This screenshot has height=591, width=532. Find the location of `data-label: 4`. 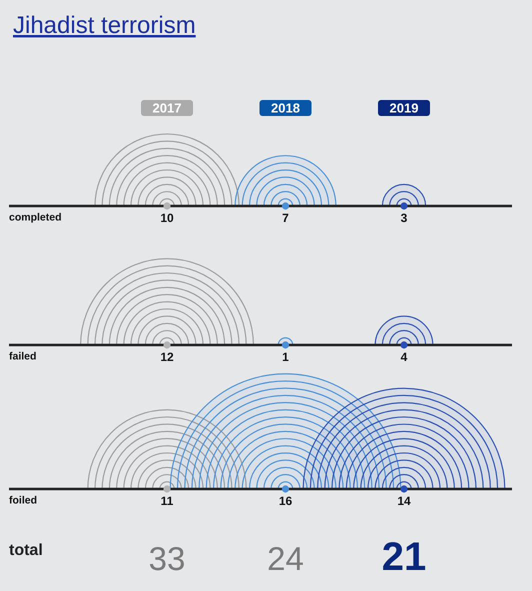

data-label: 4 is located at coordinates (404, 357).